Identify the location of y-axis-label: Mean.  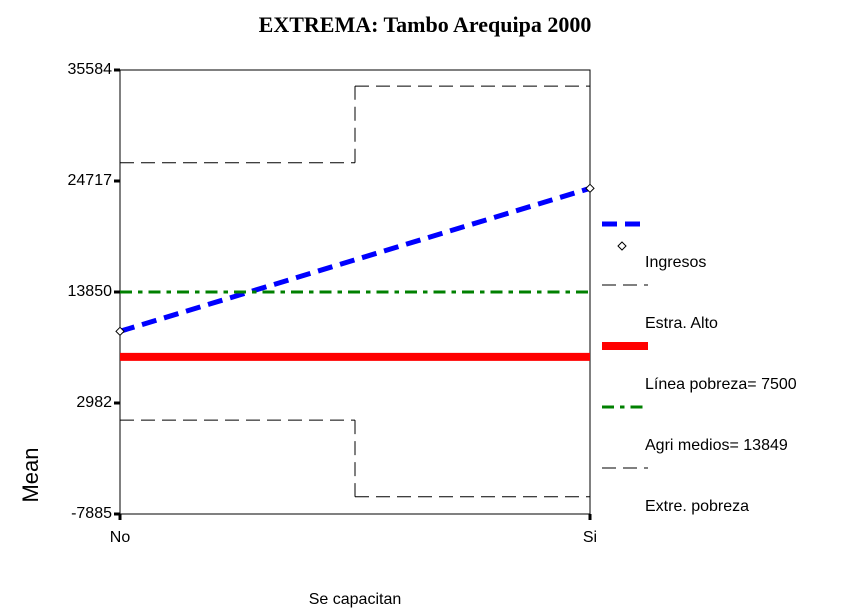
(30, 474).